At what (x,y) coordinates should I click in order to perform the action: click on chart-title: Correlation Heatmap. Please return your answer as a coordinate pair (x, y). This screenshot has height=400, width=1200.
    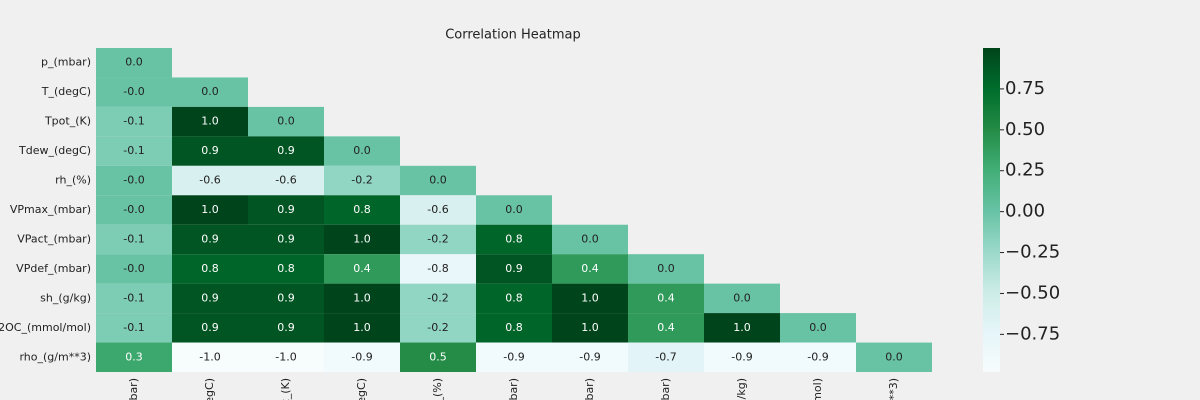
    Looking at the image, I should click on (513, 35).